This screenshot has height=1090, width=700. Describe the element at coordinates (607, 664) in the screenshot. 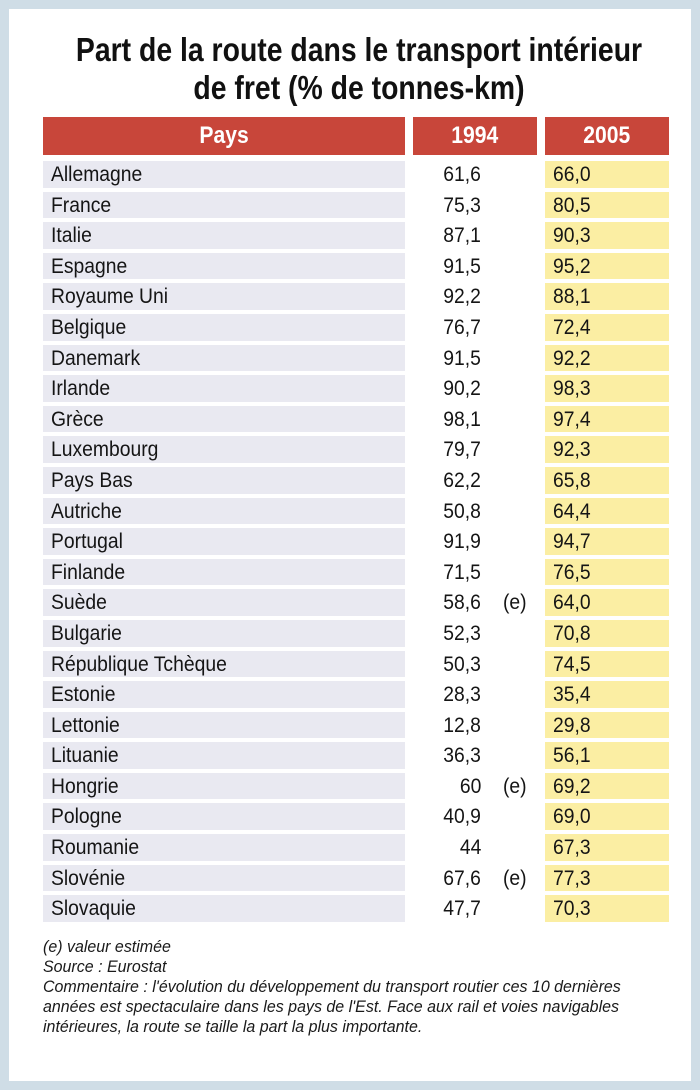

I see `value-2005-cell: 74,5` at that location.